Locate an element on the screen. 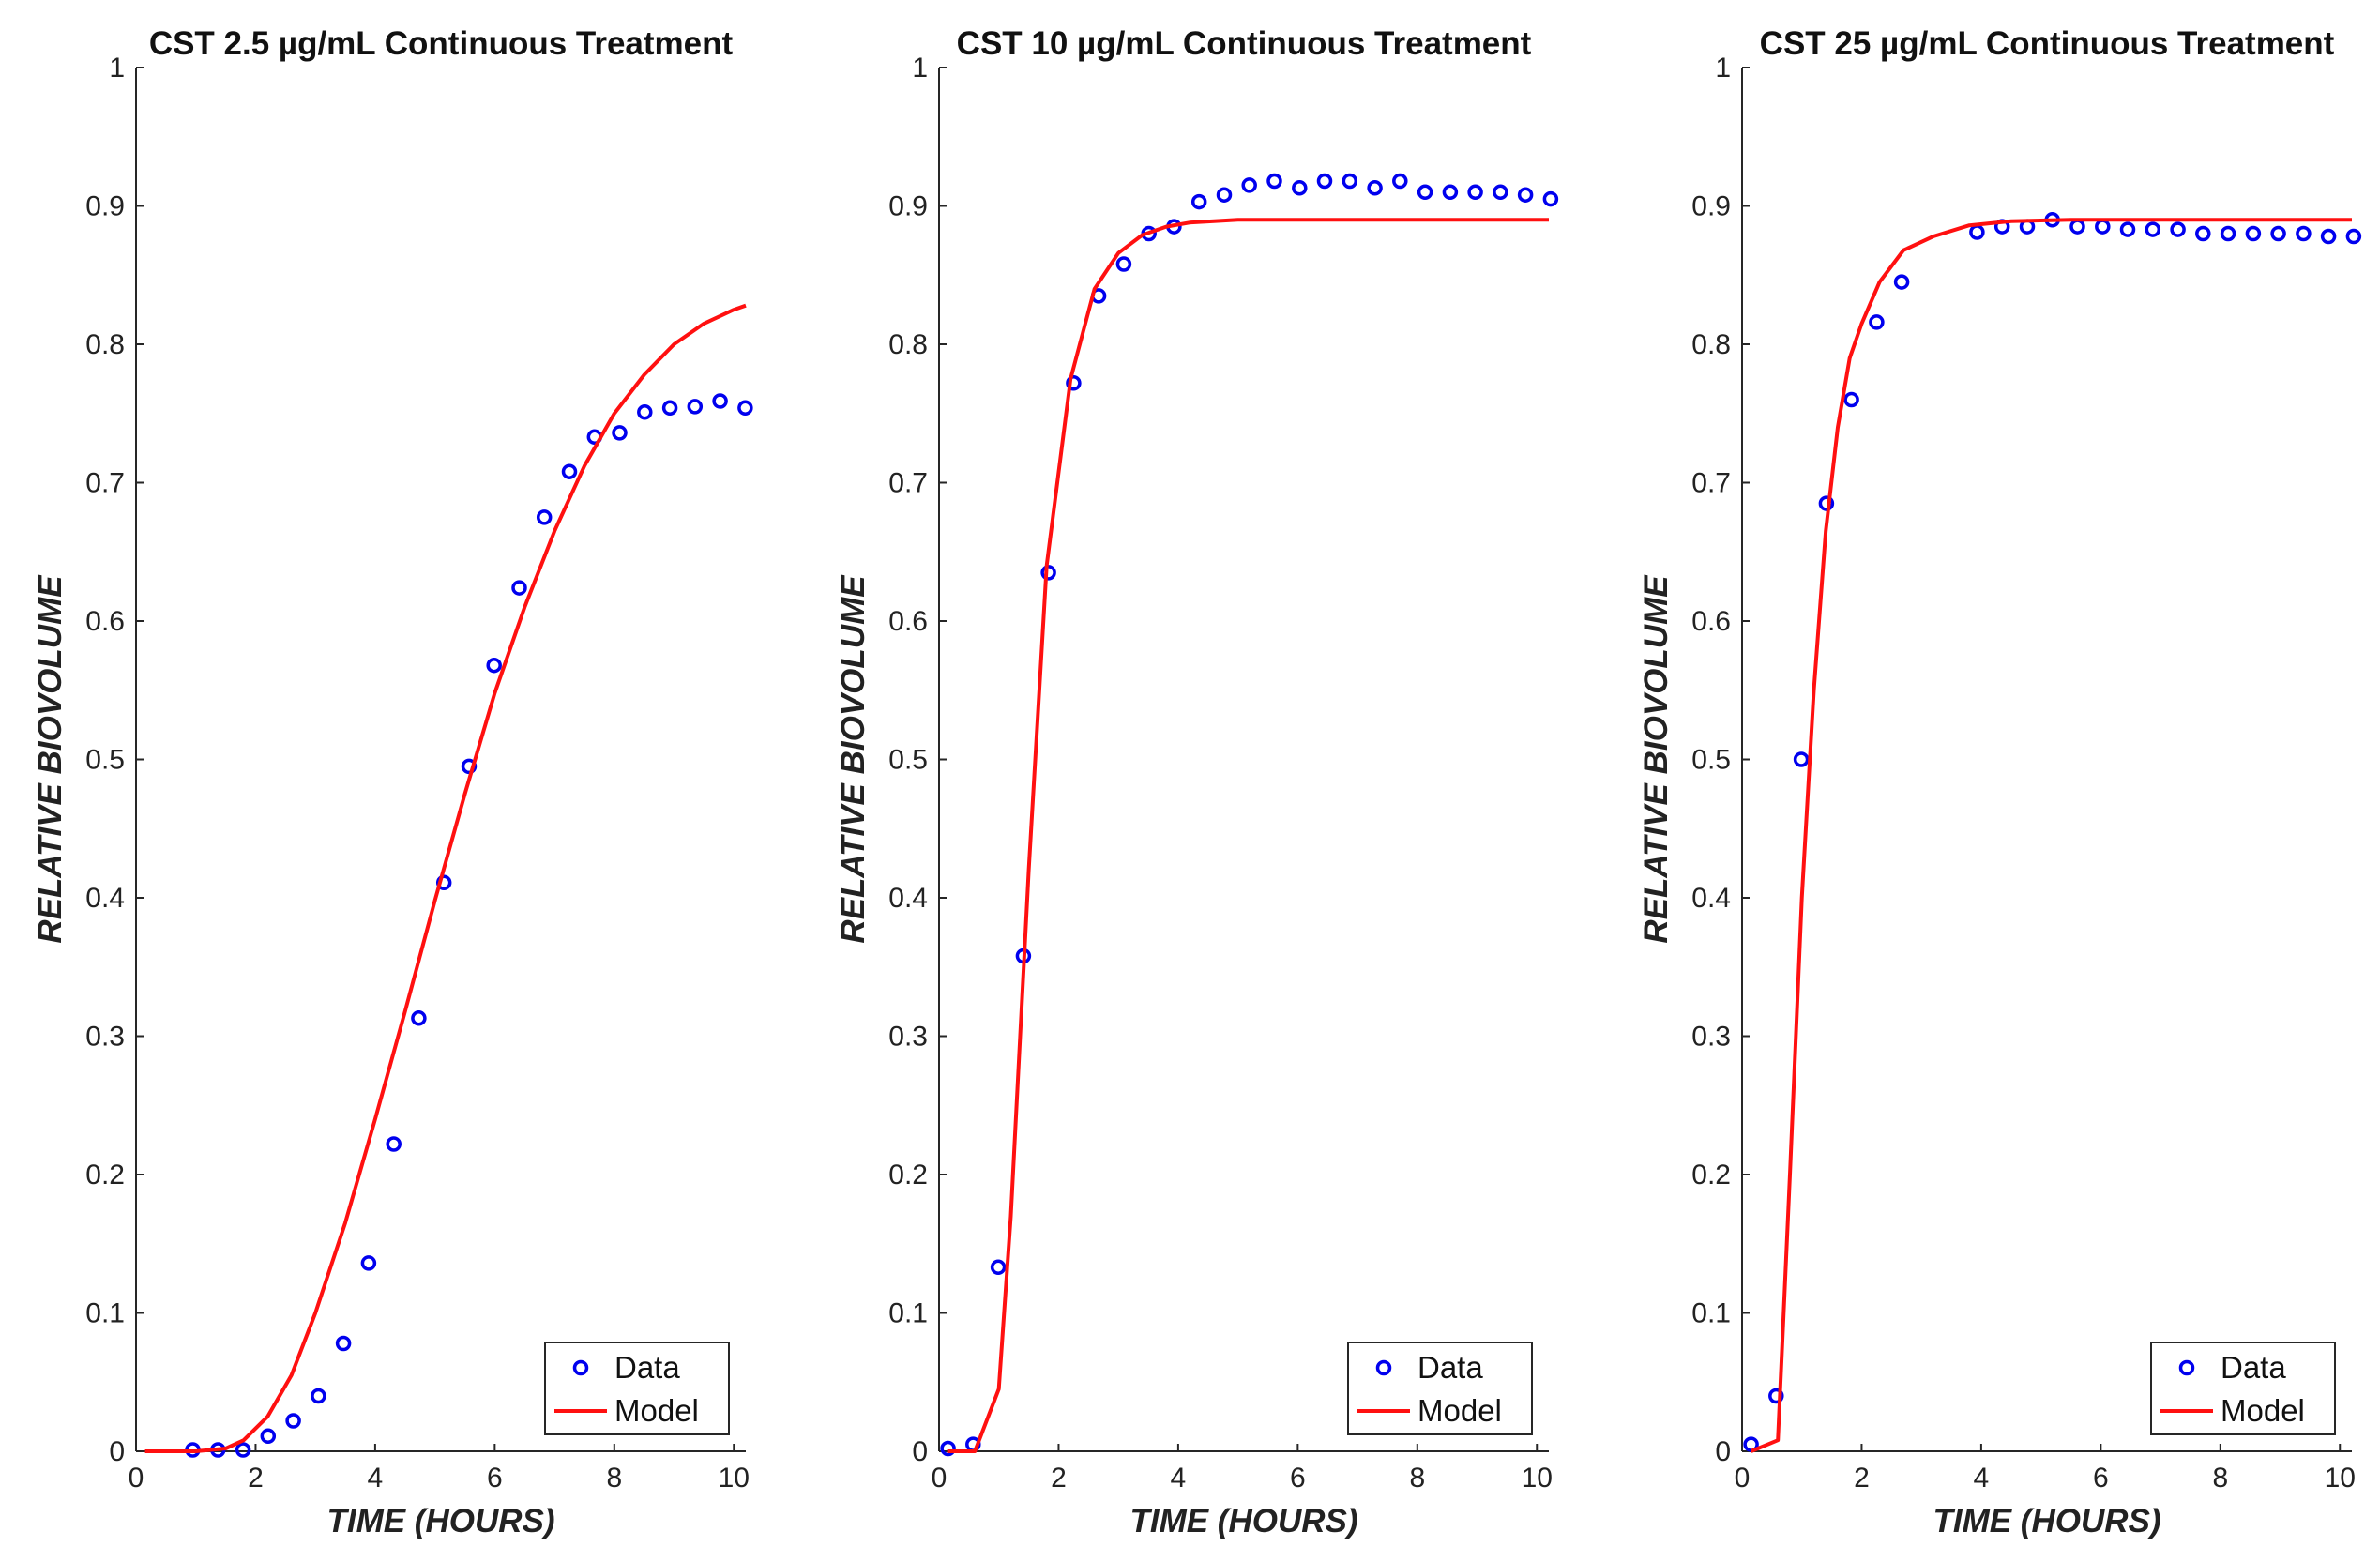 This screenshot has height=1562, width=2380. legend-entry-data: Data is located at coordinates (2253, 1367).